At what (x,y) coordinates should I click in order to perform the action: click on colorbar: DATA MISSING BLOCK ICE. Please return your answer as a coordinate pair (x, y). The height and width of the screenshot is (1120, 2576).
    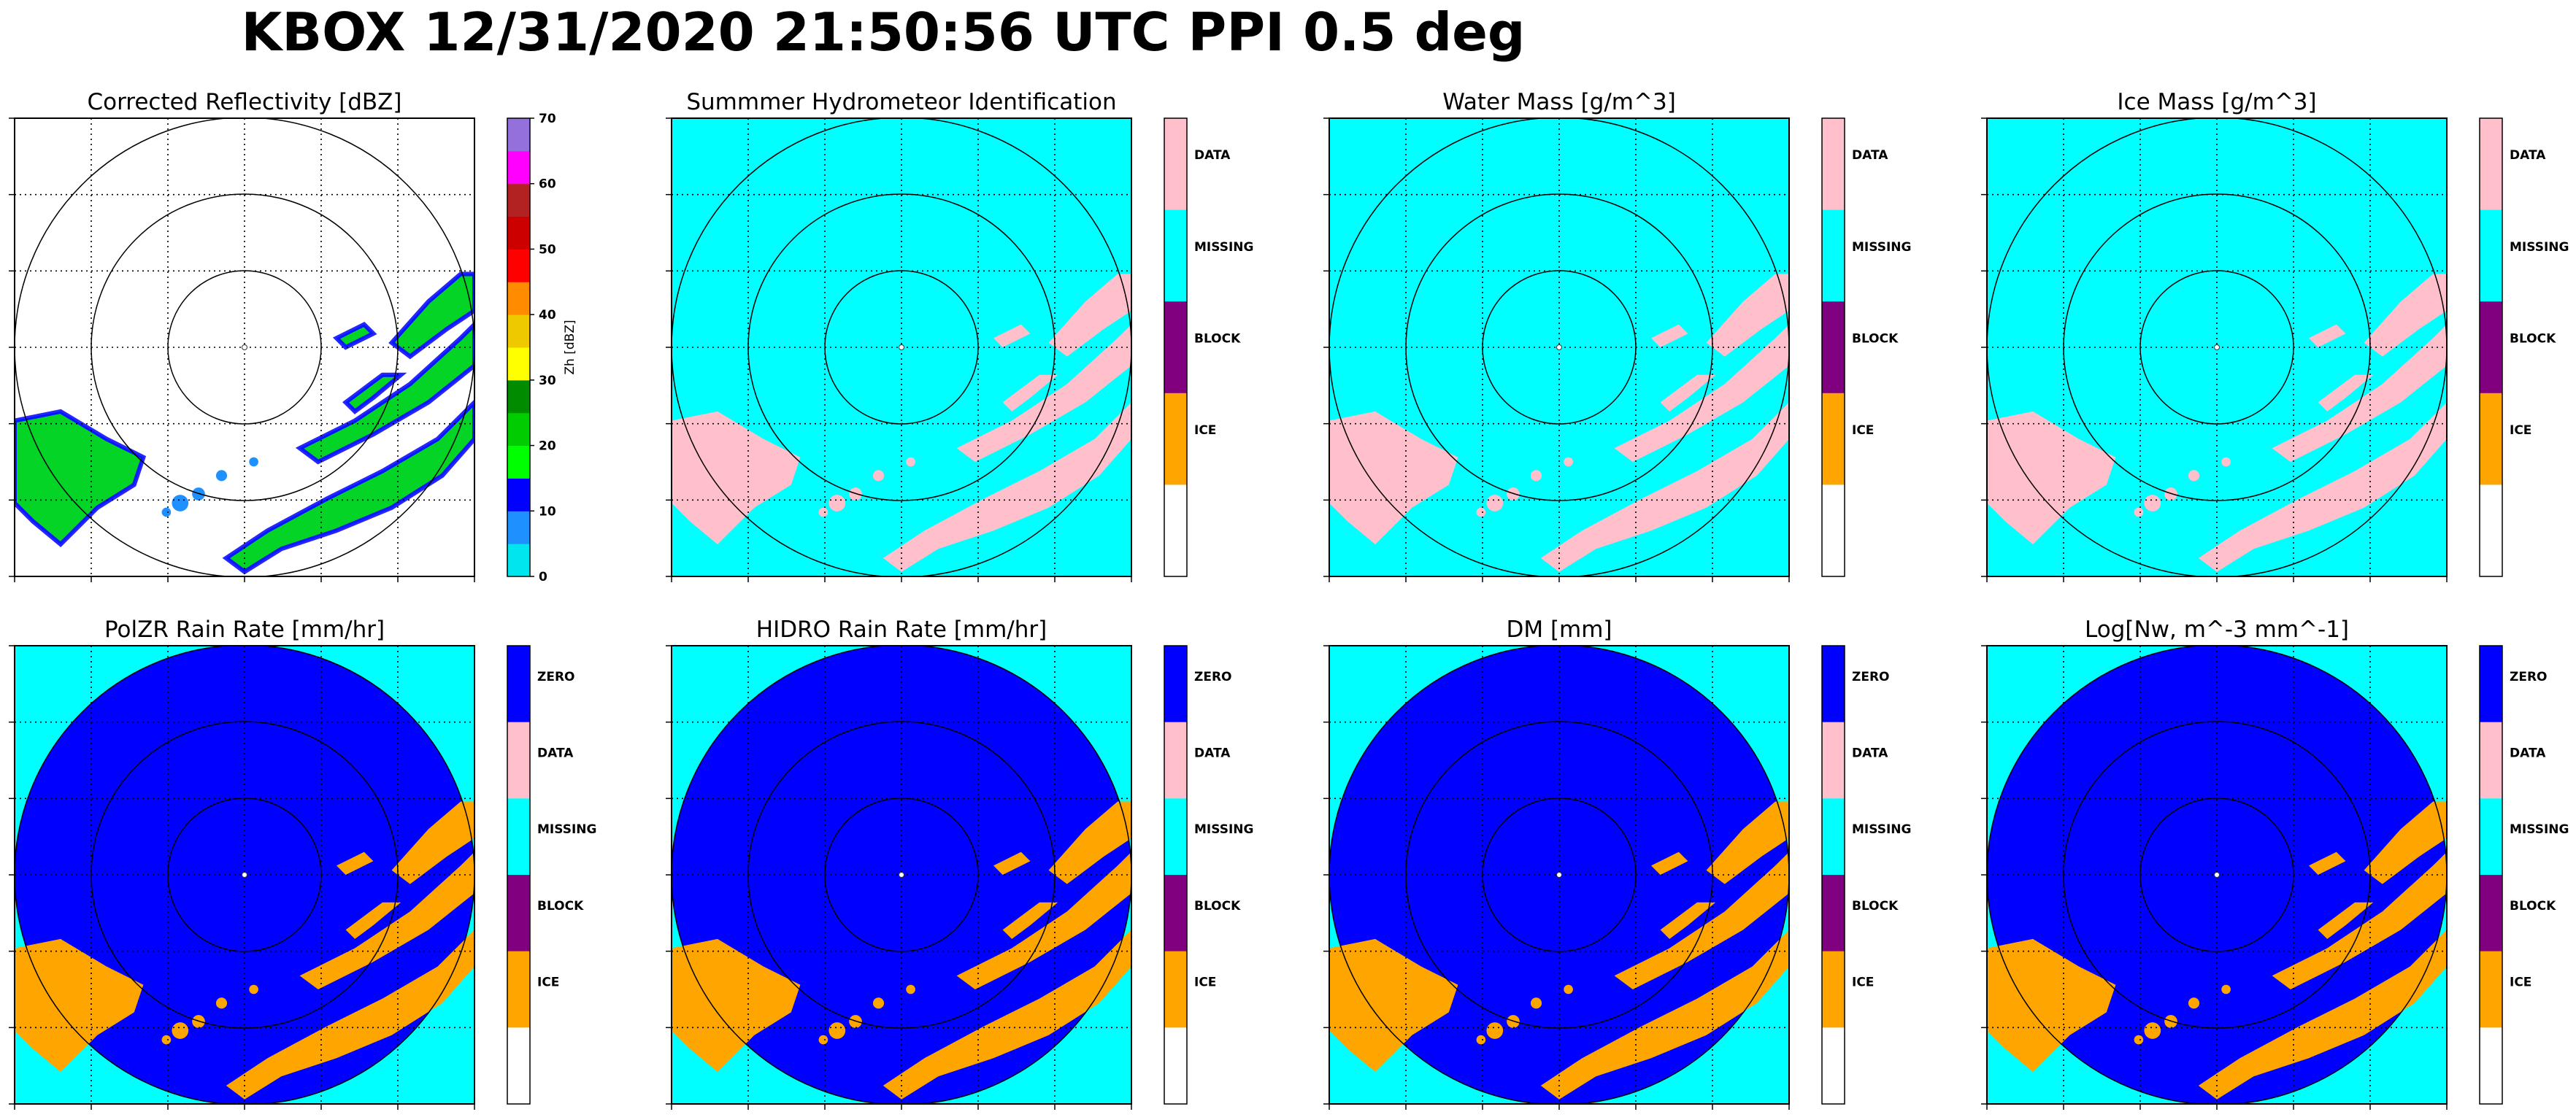
    Looking at the image, I should click on (1208, 347).